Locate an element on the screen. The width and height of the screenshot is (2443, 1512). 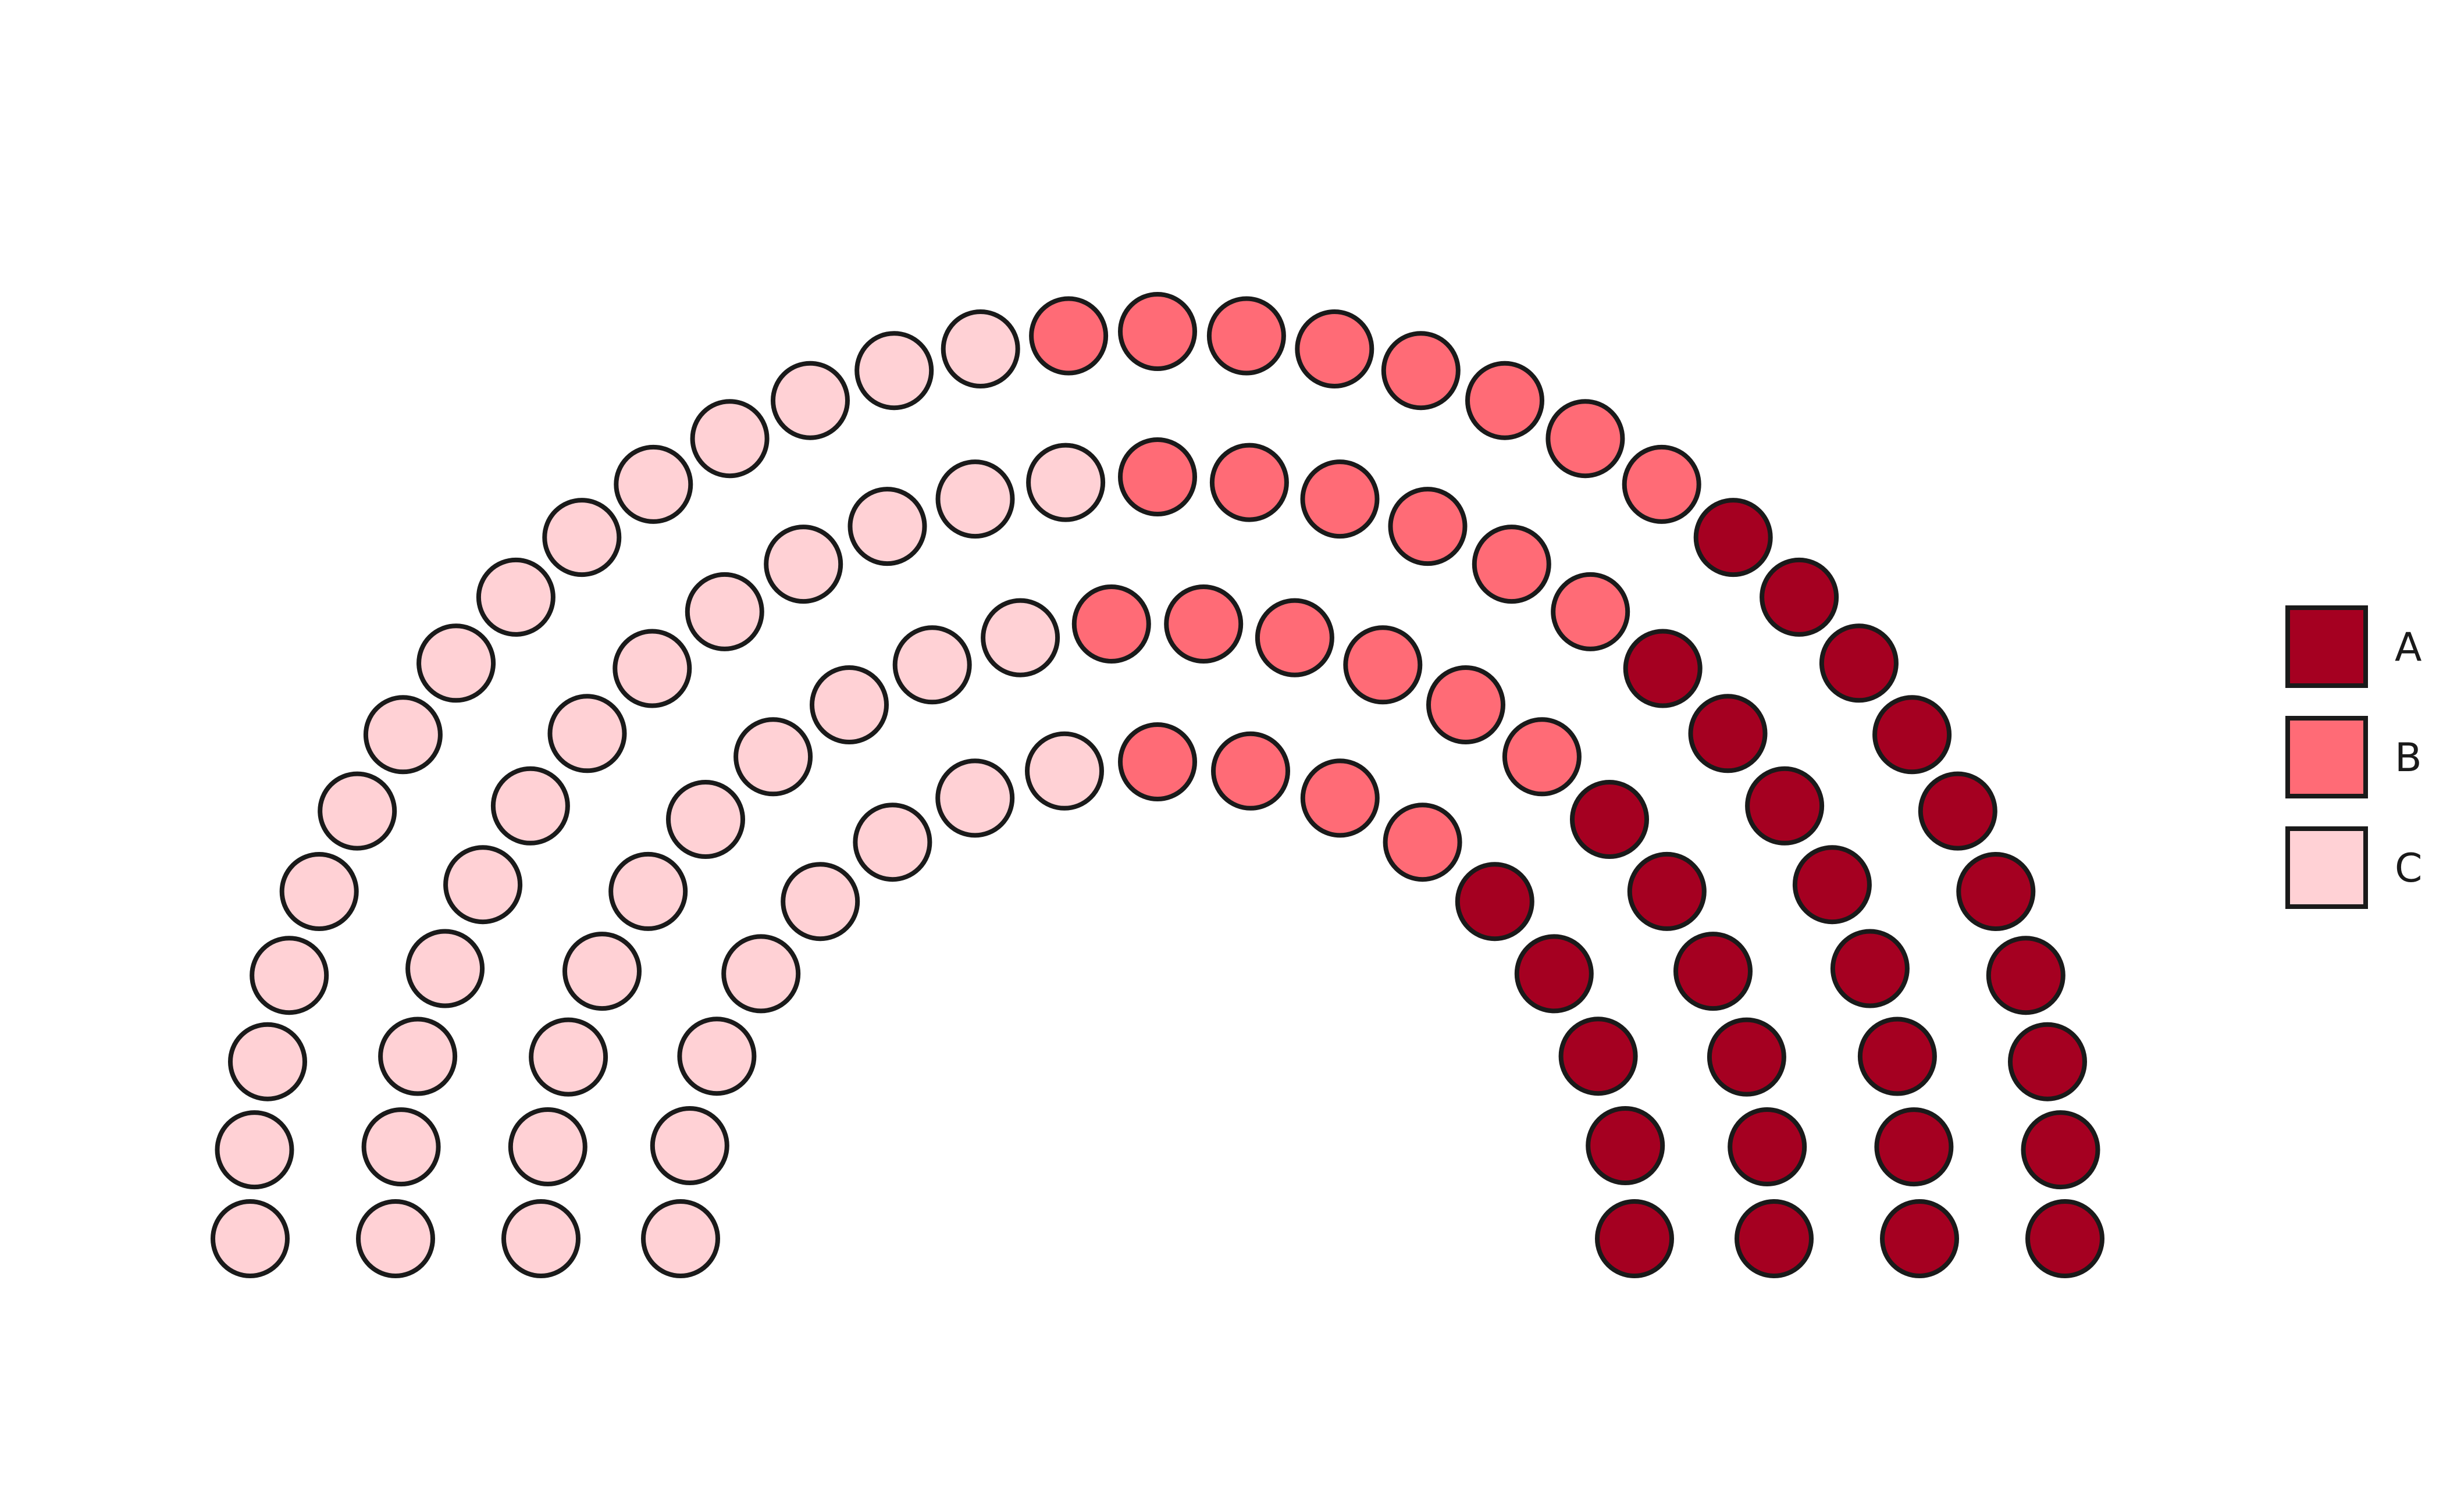
legend-label-c: C is located at coordinates (2408, 868).